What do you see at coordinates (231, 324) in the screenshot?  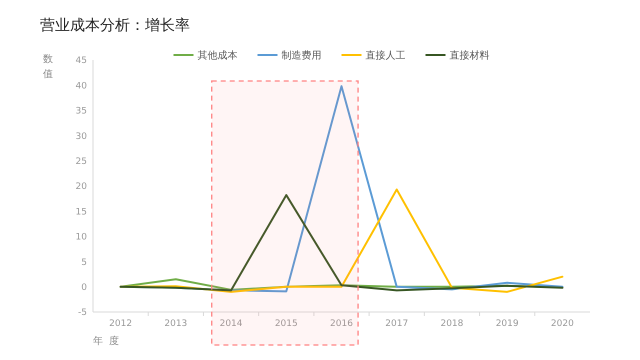 I see `x-tick-label: 2014` at bounding box center [231, 324].